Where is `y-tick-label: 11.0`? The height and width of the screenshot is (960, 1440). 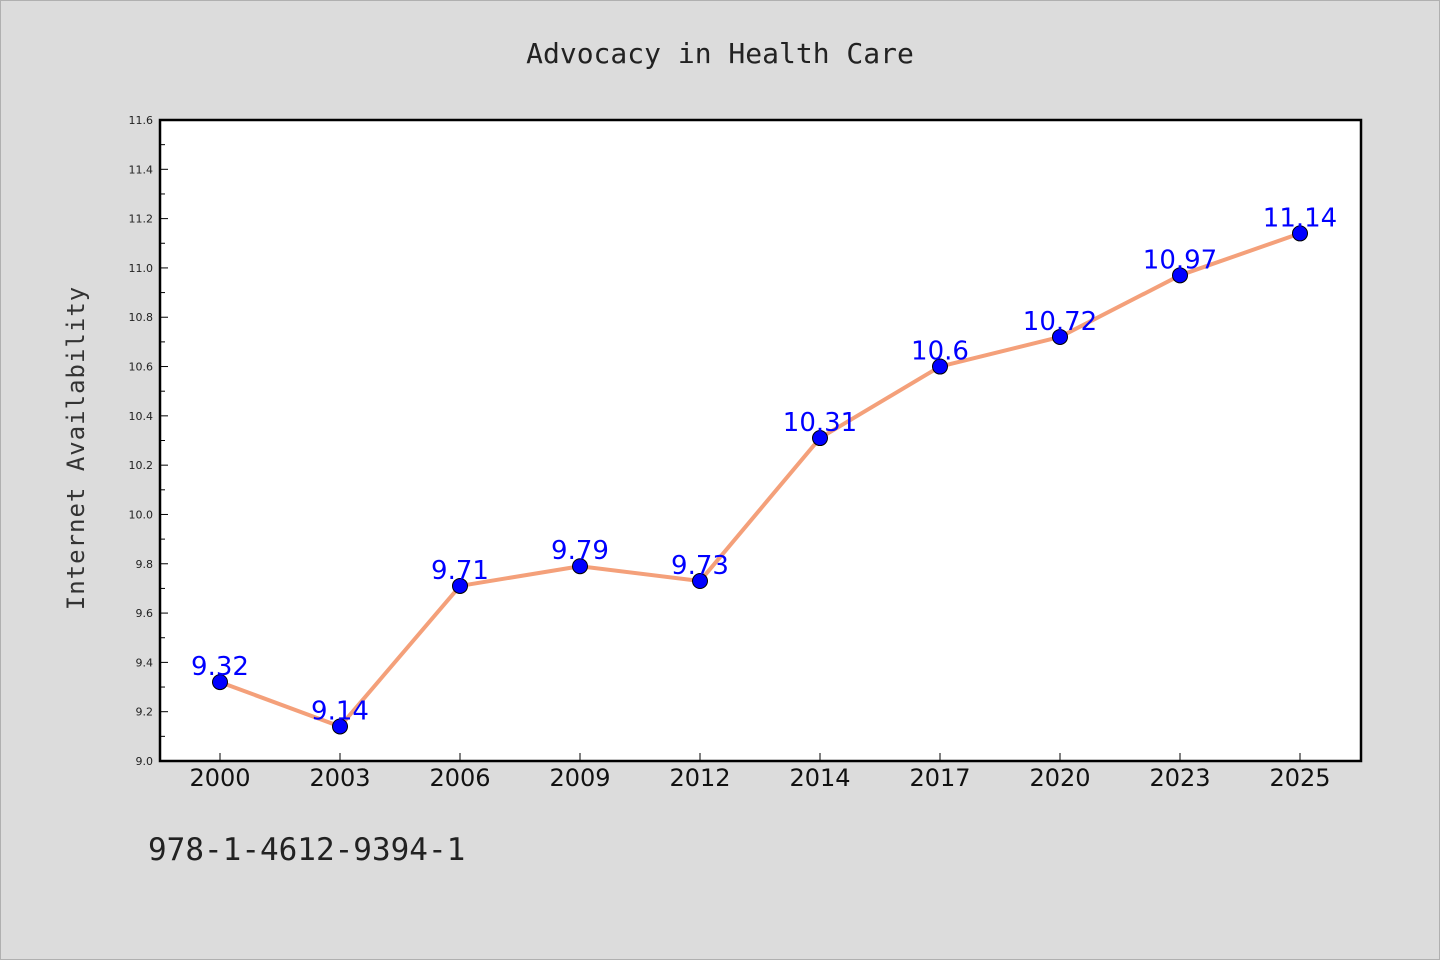 y-tick-label: 11.0 is located at coordinates (141, 268).